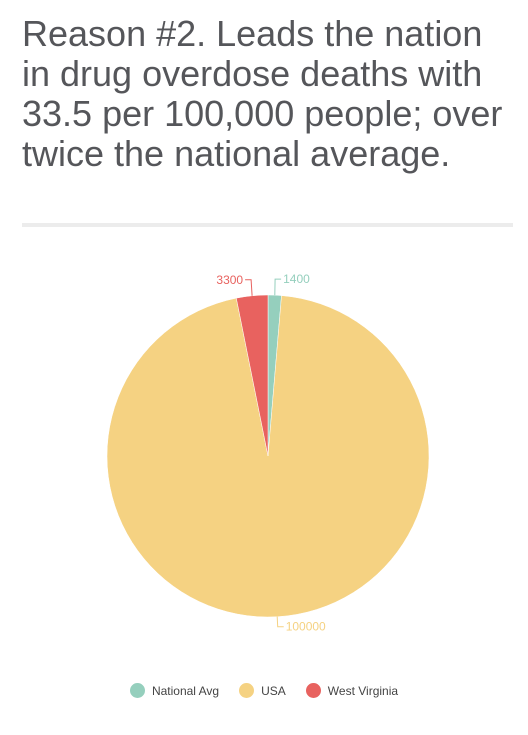 The height and width of the screenshot is (735, 528). What do you see at coordinates (313, 690) in the screenshot?
I see `legend-swatch-west-virginia` at bounding box center [313, 690].